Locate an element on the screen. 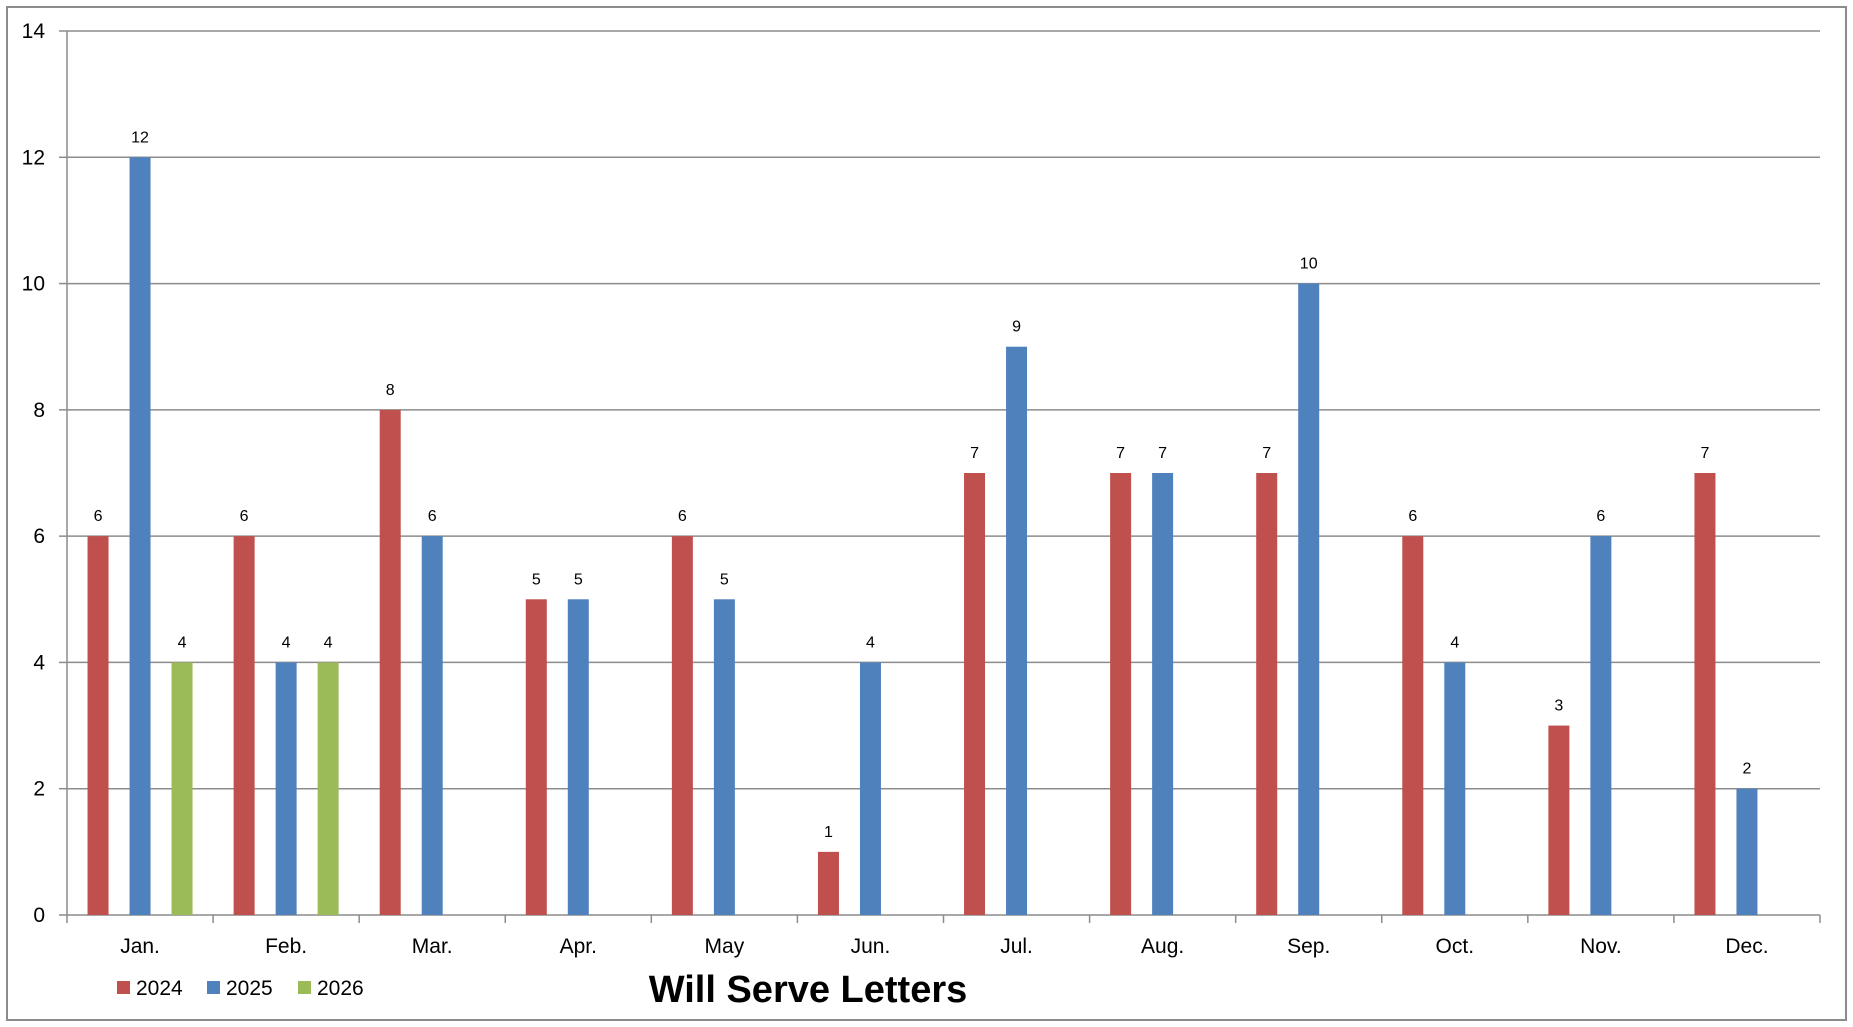  bar-2024-jun is located at coordinates (828, 883).